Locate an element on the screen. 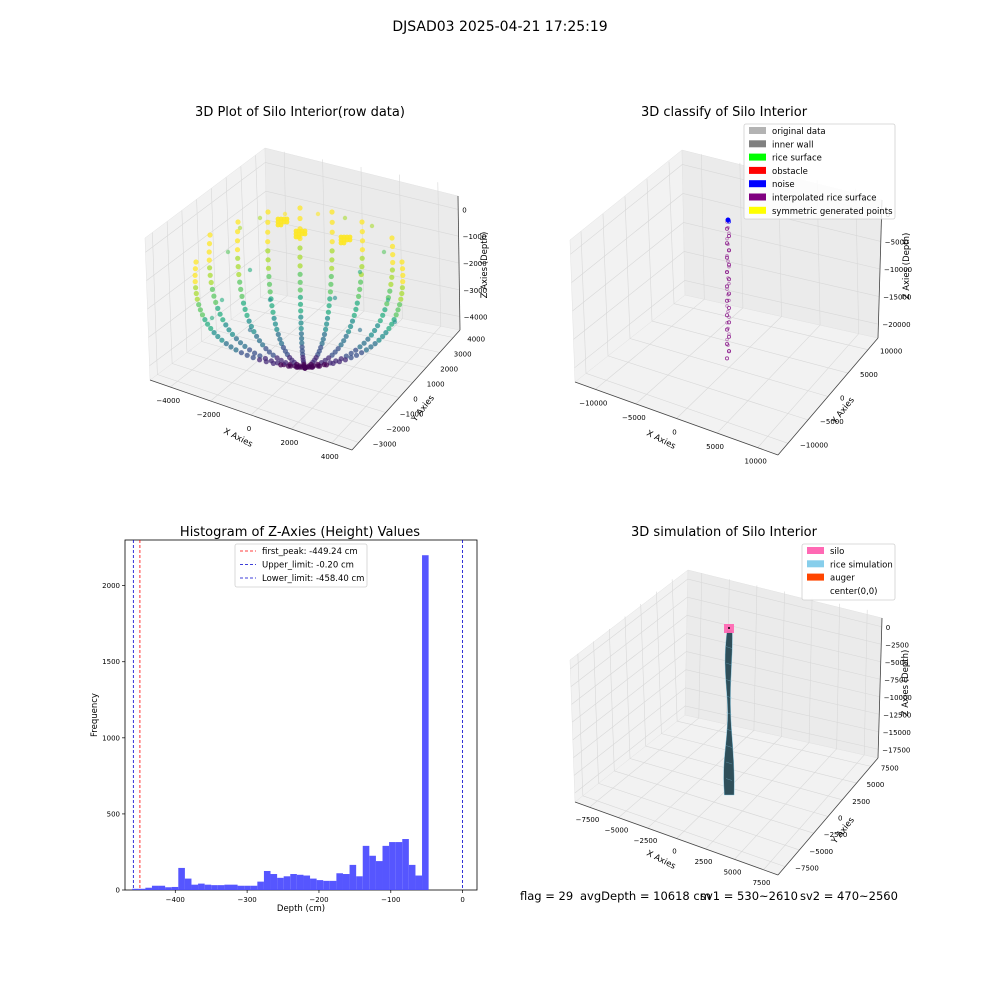 This screenshot has height=1000, width=1000. c4-ztick-label: −10000 is located at coordinates (898, 698).